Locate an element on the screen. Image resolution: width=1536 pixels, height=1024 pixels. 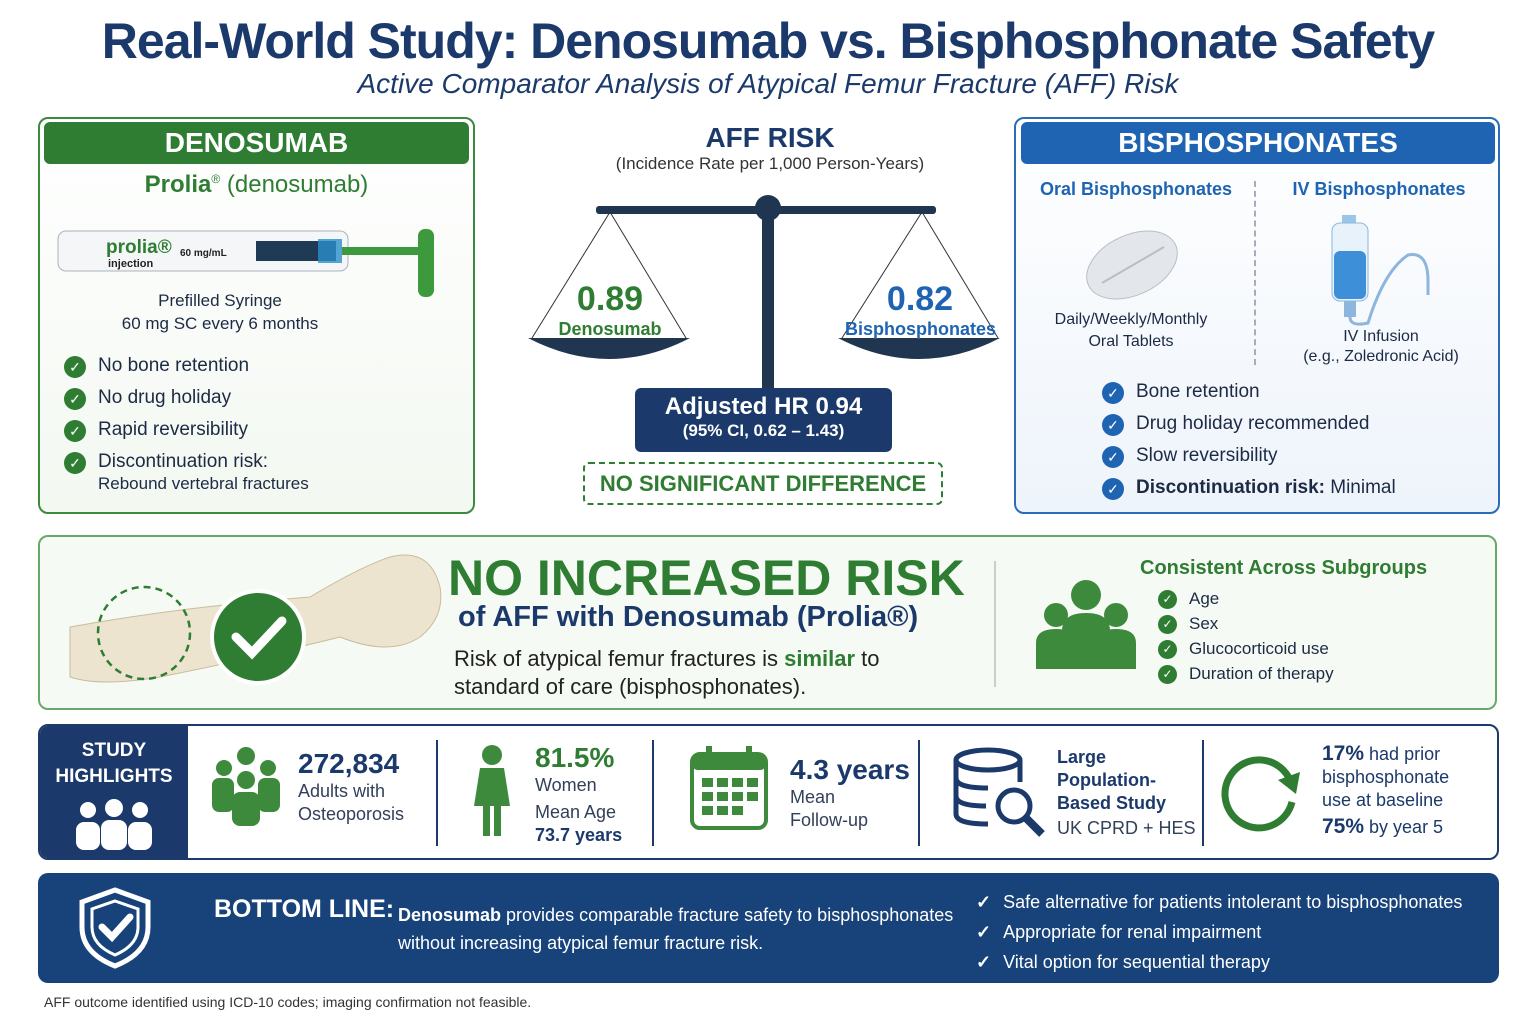
iv-desc: IV Infusion is located at coordinates (1381, 336).